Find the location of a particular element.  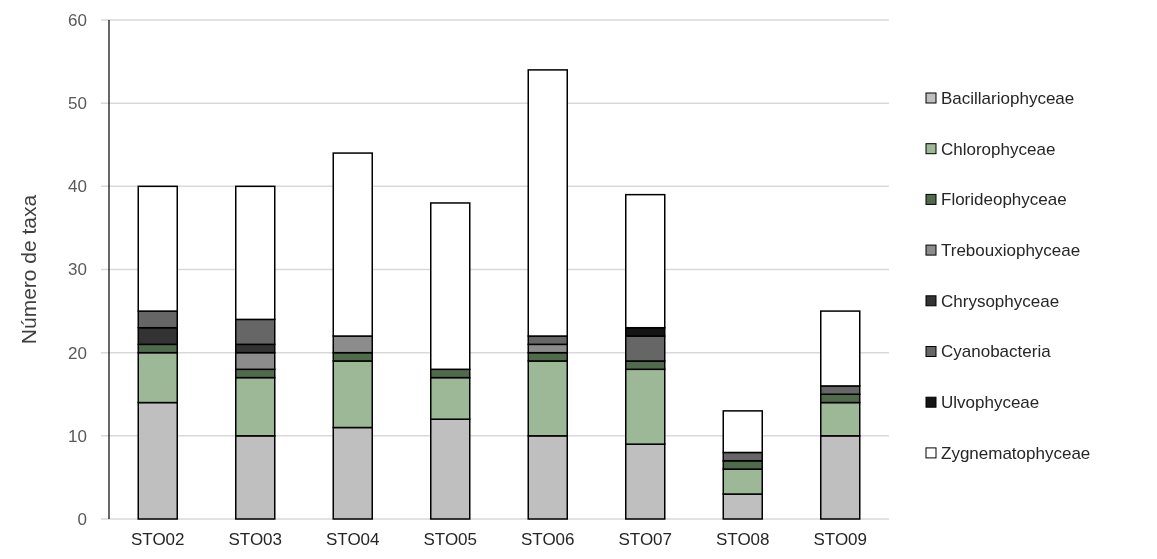

y-tick-label: 20 is located at coordinates (77, 353).